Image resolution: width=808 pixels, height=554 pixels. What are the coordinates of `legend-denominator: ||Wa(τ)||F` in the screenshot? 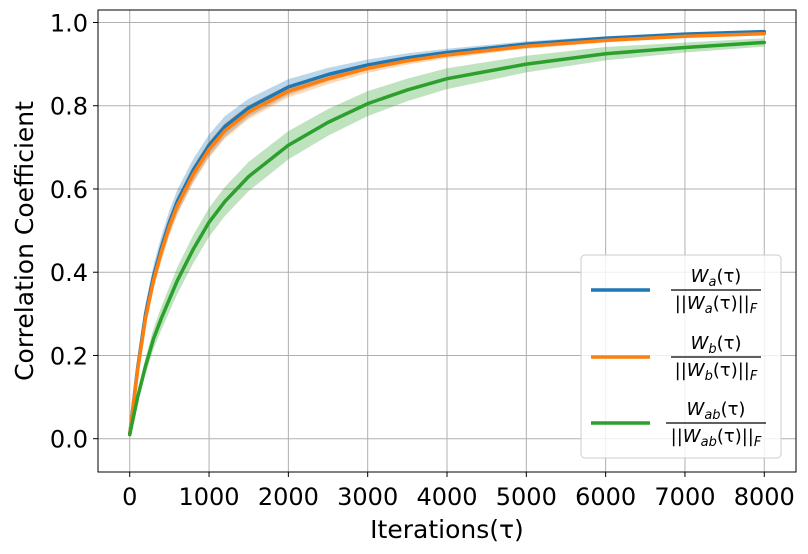 It's located at (716, 305).